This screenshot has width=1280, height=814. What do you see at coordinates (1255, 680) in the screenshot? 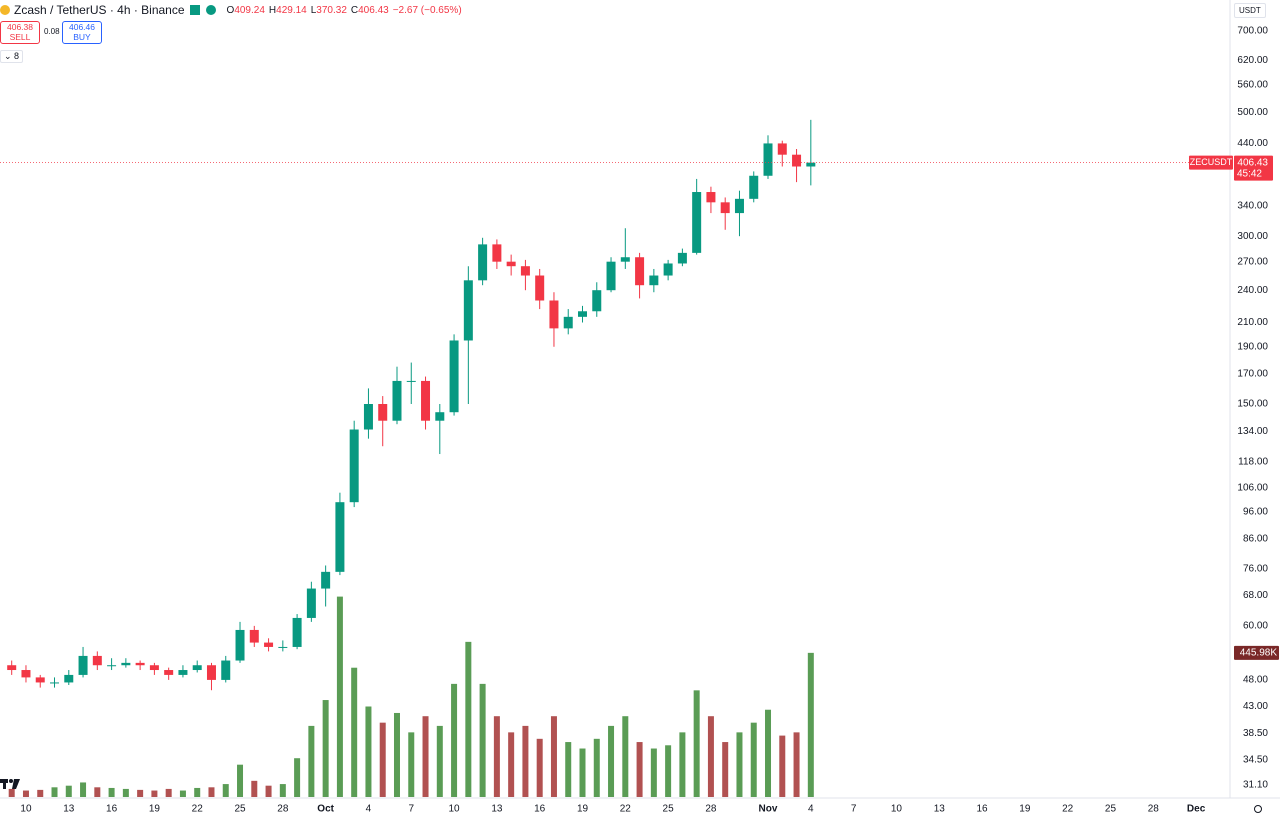
I see `y-tick-label: 48.00` at bounding box center [1255, 680].